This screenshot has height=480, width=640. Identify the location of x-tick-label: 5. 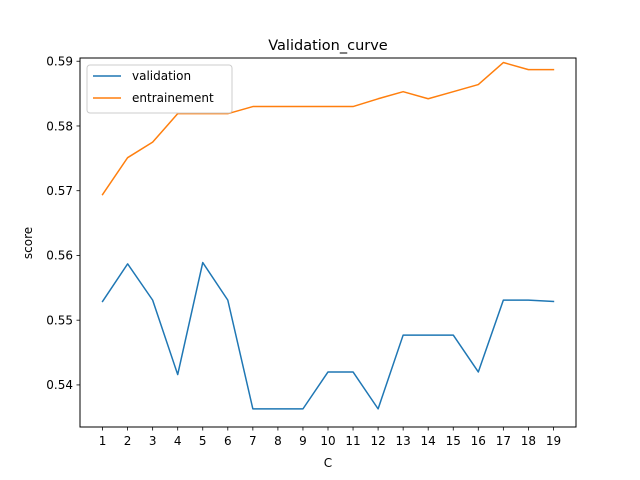
(203, 441).